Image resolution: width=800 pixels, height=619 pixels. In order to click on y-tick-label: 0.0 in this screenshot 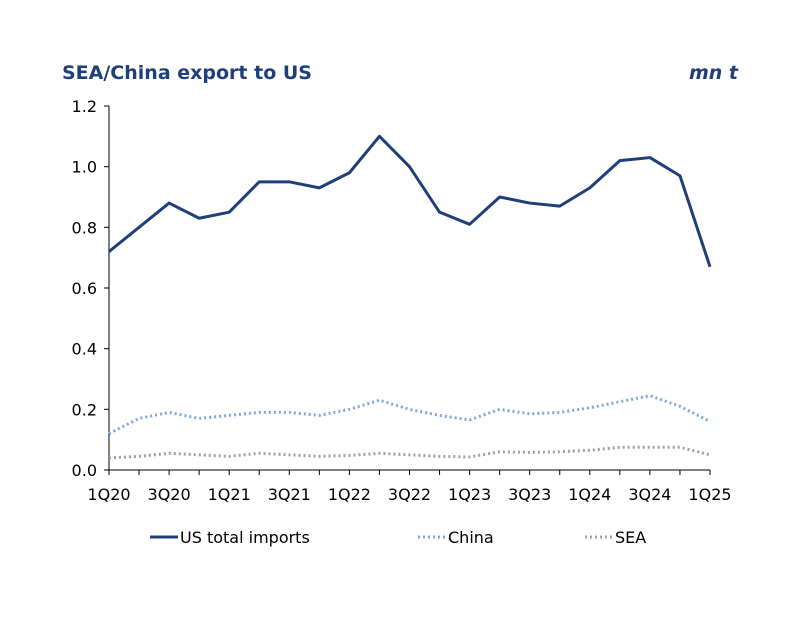, I will do `click(84, 470)`.